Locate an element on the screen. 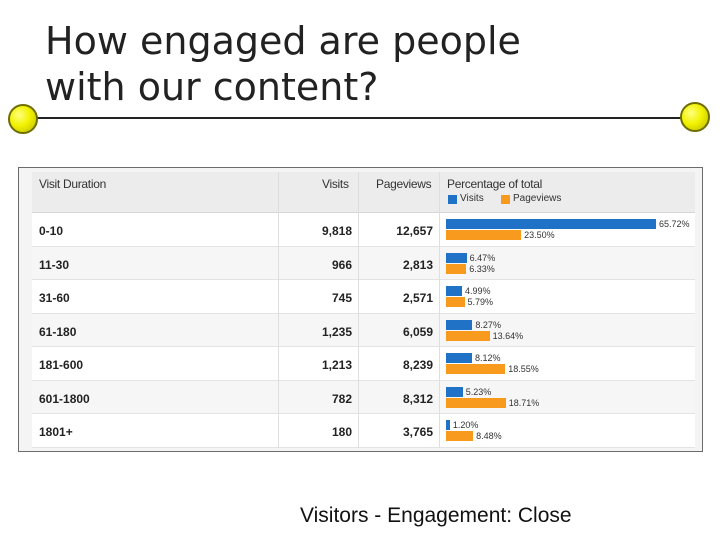 The width and height of the screenshot is (720, 540). pageviews-pct-label: 18.55% is located at coordinates (523, 369).